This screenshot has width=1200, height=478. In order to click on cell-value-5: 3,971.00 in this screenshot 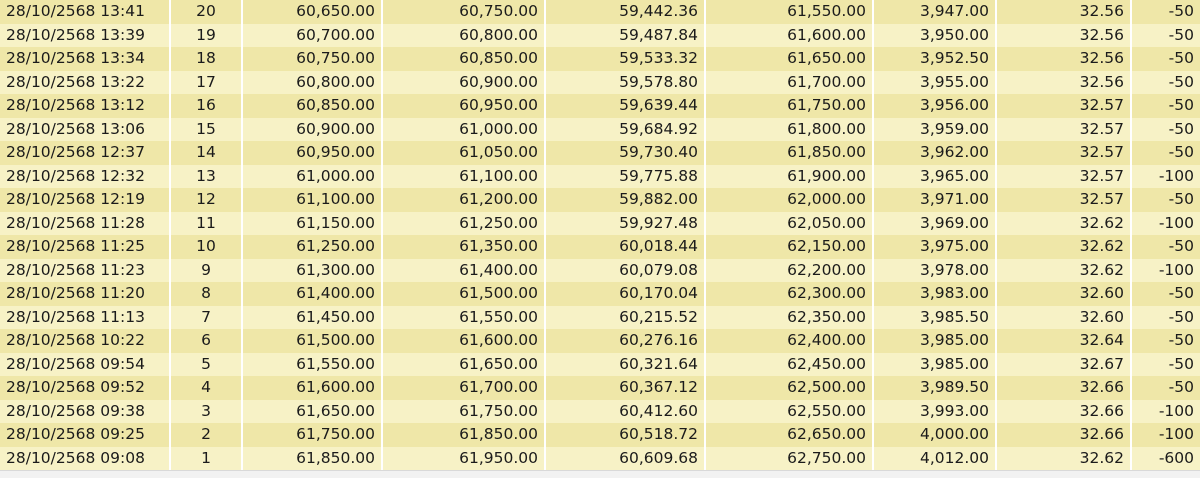, I will do `click(935, 200)`.